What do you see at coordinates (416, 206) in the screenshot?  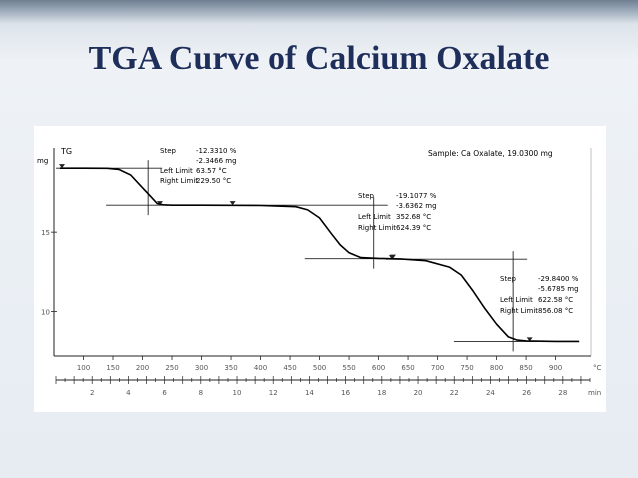 I see `step-2-mg: -3.6362 mg` at bounding box center [416, 206].